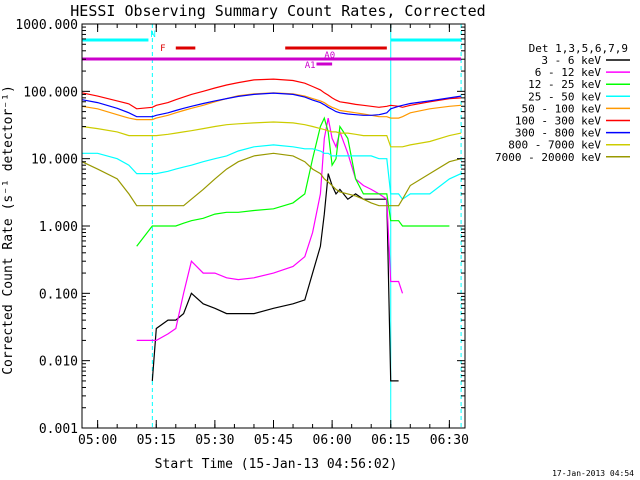  What do you see at coordinates (562, 108) in the screenshot?
I see `legend-label: 50 - 100 keV` at bounding box center [562, 108].